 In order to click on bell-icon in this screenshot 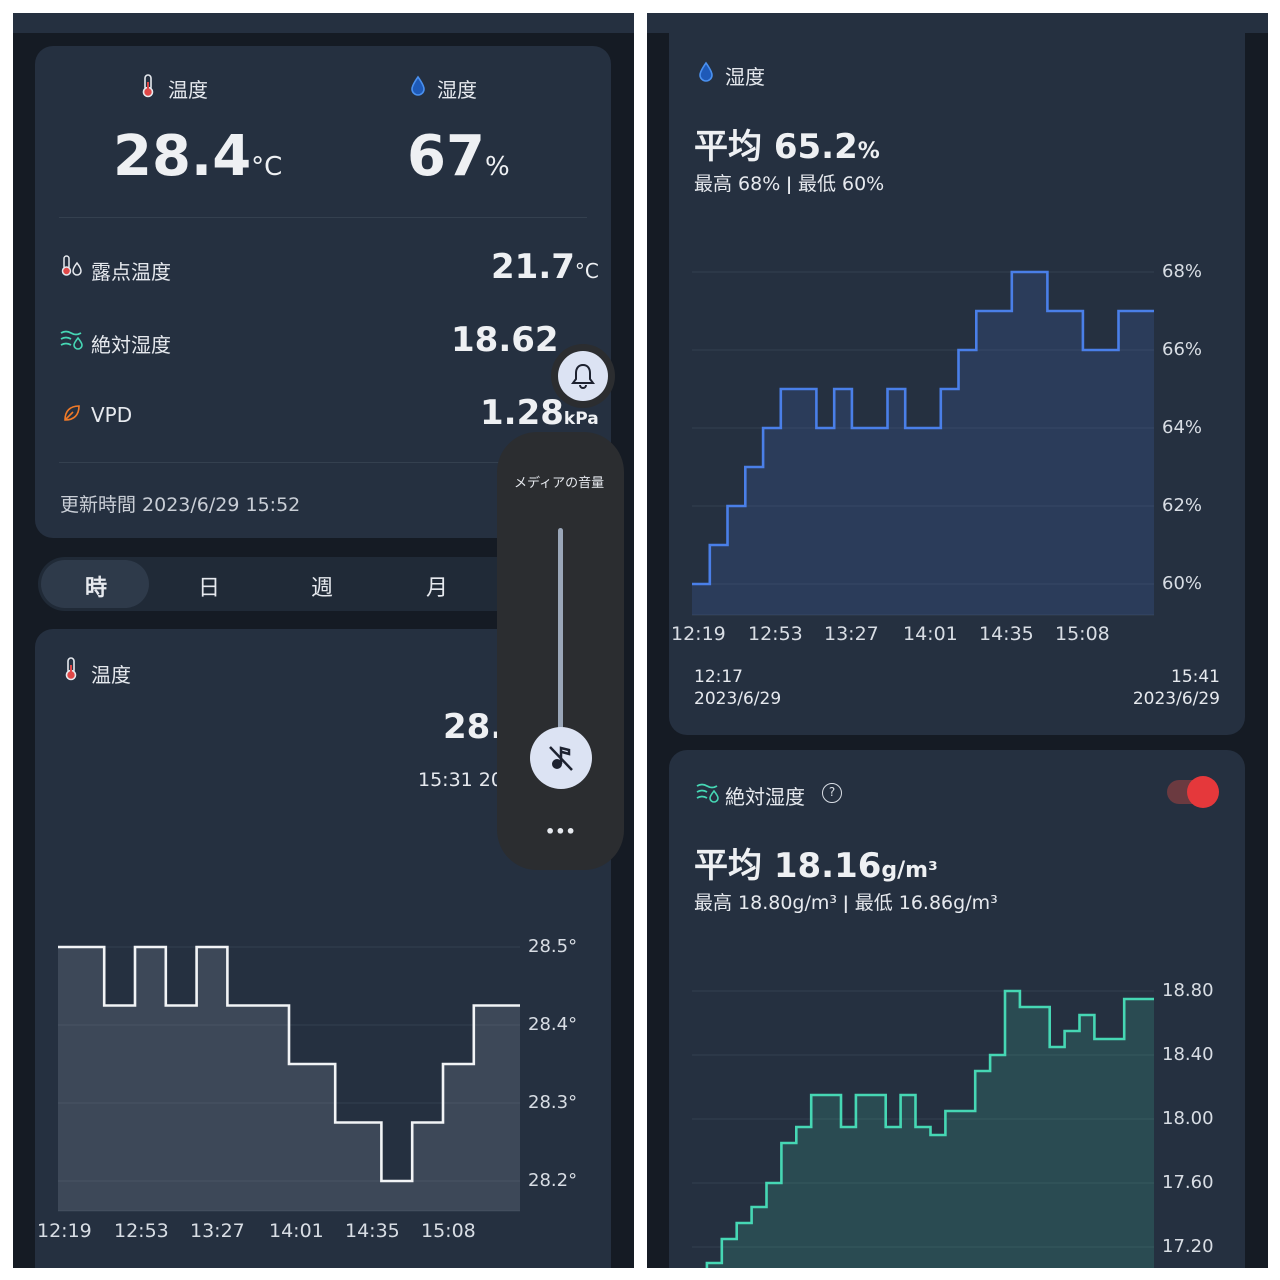, I will do `click(583, 376)`.